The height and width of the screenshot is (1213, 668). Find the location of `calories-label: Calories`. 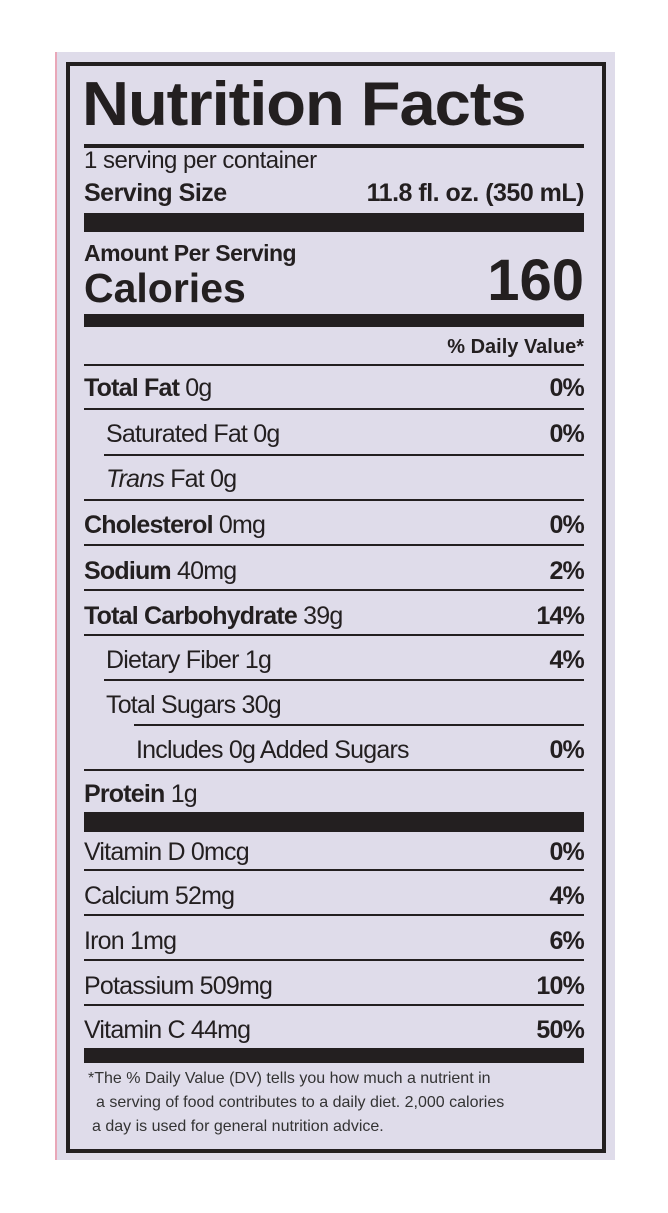

calories-label: Calories is located at coordinates (165, 288).